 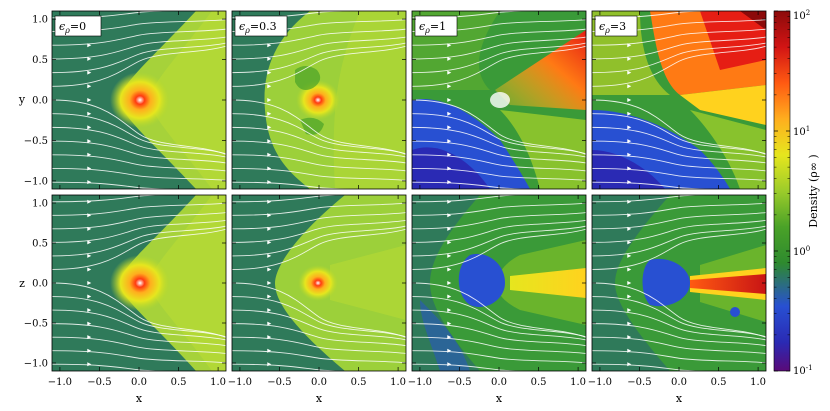 What do you see at coordinates (36, 141) in the screenshot?
I see `y-tick-label: −0.5` at bounding box center [36, 141].